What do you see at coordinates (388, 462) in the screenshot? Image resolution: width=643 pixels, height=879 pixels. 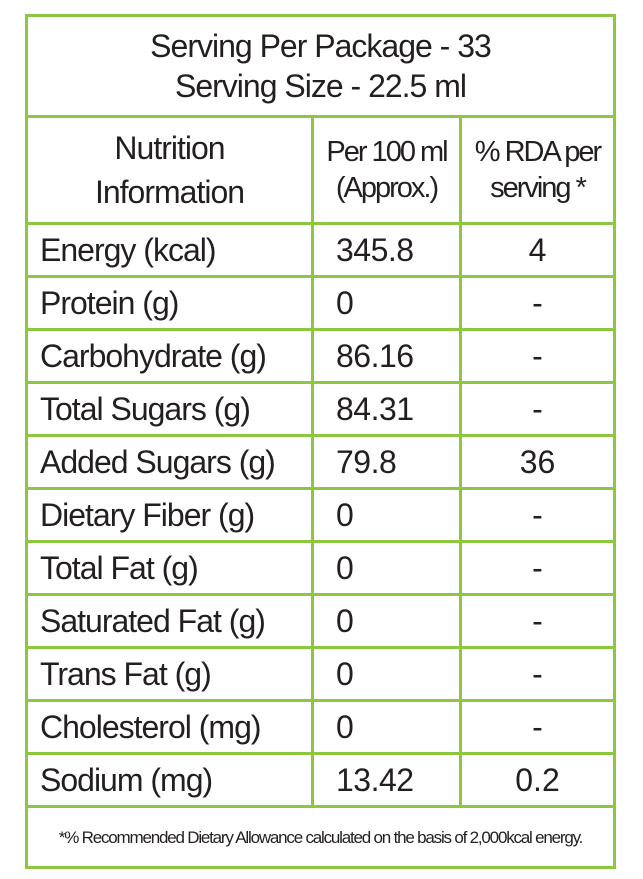 I see `per100-value: 79.8` at bounding box center [388, 462].